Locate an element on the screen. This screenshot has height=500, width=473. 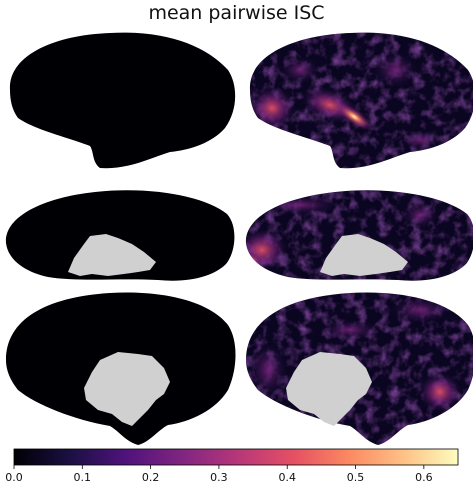
colorbar is located at coordinates (236, 457).